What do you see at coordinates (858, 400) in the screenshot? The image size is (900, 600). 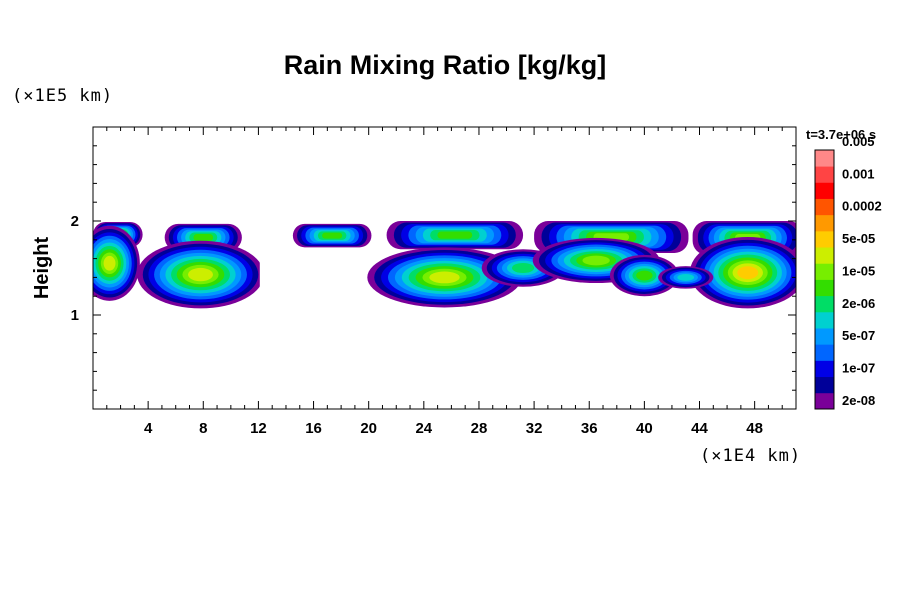 I see `colorbar-label: 2e-08` at bounding box center [858, 400].